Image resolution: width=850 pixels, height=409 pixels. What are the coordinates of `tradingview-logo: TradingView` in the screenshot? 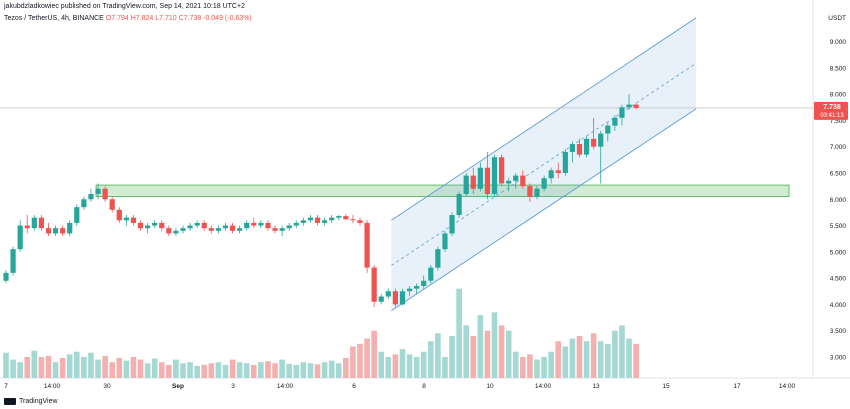 It's located at (31, 401).